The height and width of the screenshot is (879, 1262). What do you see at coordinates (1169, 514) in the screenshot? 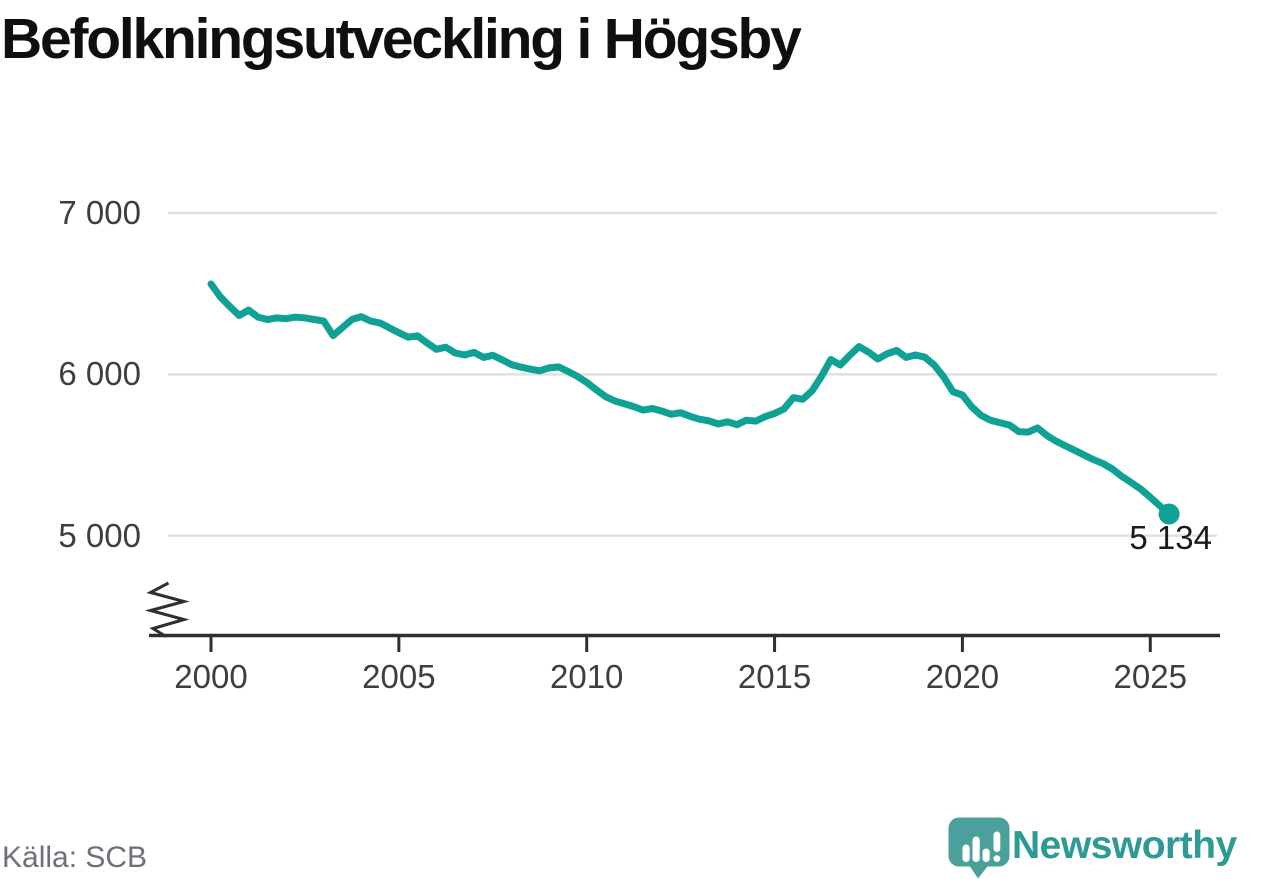
I see `end-point-marker` at bounding box center [1169, 514].